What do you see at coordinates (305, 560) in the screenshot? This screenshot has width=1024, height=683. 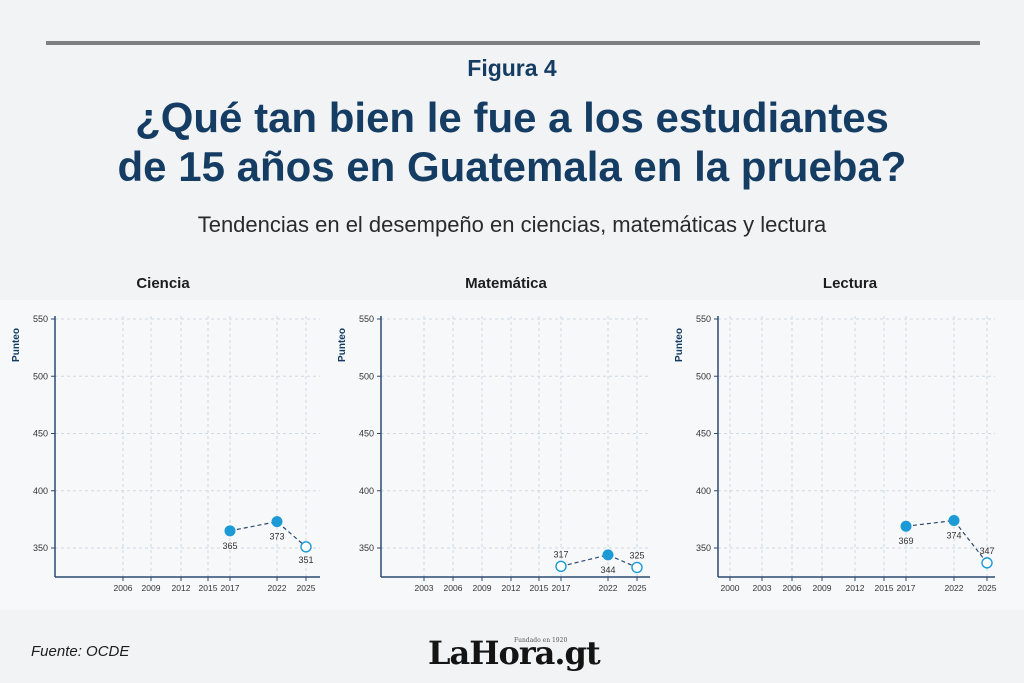 I see `data-label: 351` at bounding box center [305, 560].